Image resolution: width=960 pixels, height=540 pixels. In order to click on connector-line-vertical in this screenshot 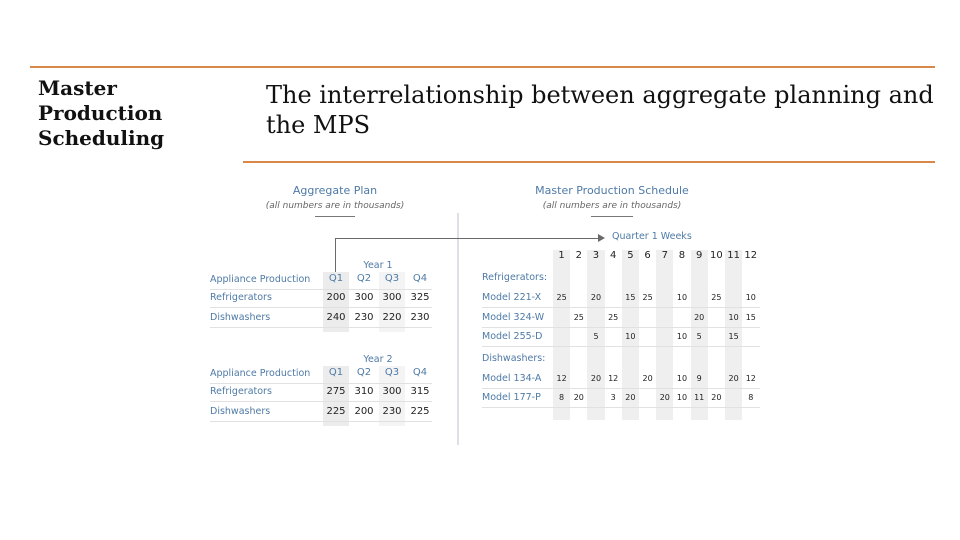, I will do `click(335, 255)`.